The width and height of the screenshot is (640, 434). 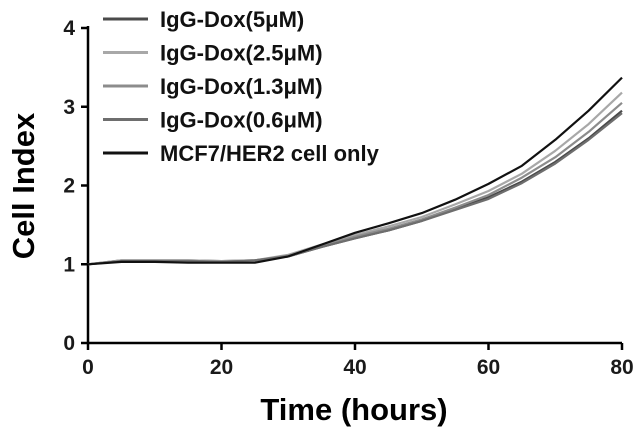 I want to click on y-tick-label: 4, so click(x=69, y=28).